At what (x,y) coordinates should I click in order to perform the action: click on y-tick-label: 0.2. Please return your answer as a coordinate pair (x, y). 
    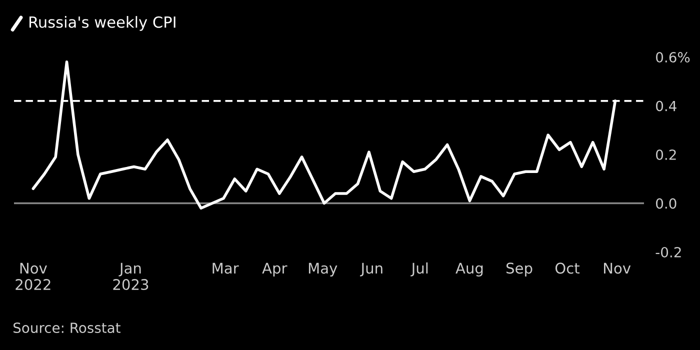
    Looking at the image, I should click on (666, 154).